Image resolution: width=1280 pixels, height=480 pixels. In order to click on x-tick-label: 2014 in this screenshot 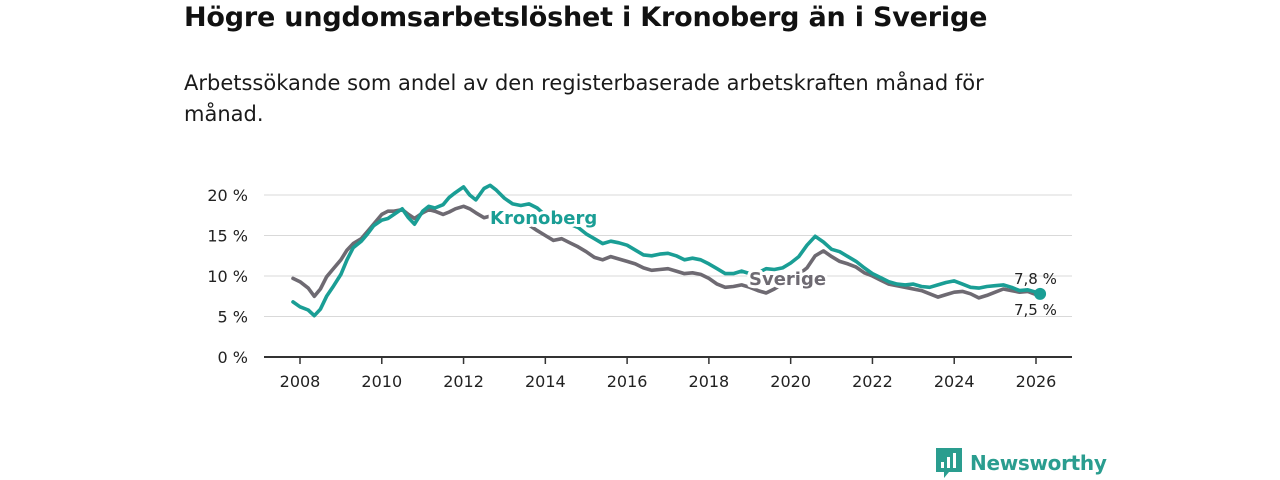, I will do `click(545, 381)`.